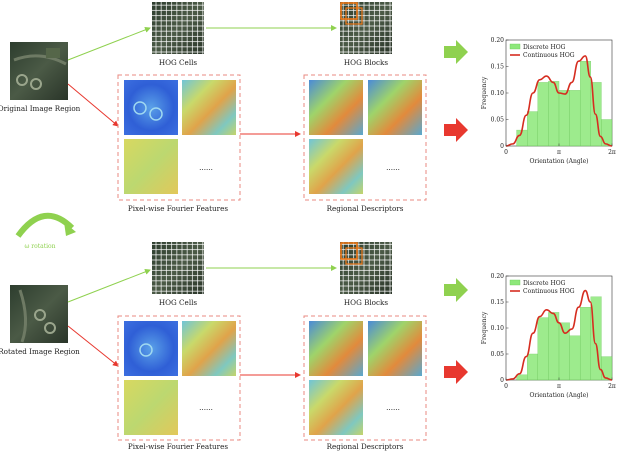 The height and width of the screenshot is (452, 640). Describe the element at coordinates (39, 246) in the screenshot. I see `rotation-label: ω rotation` at that location.